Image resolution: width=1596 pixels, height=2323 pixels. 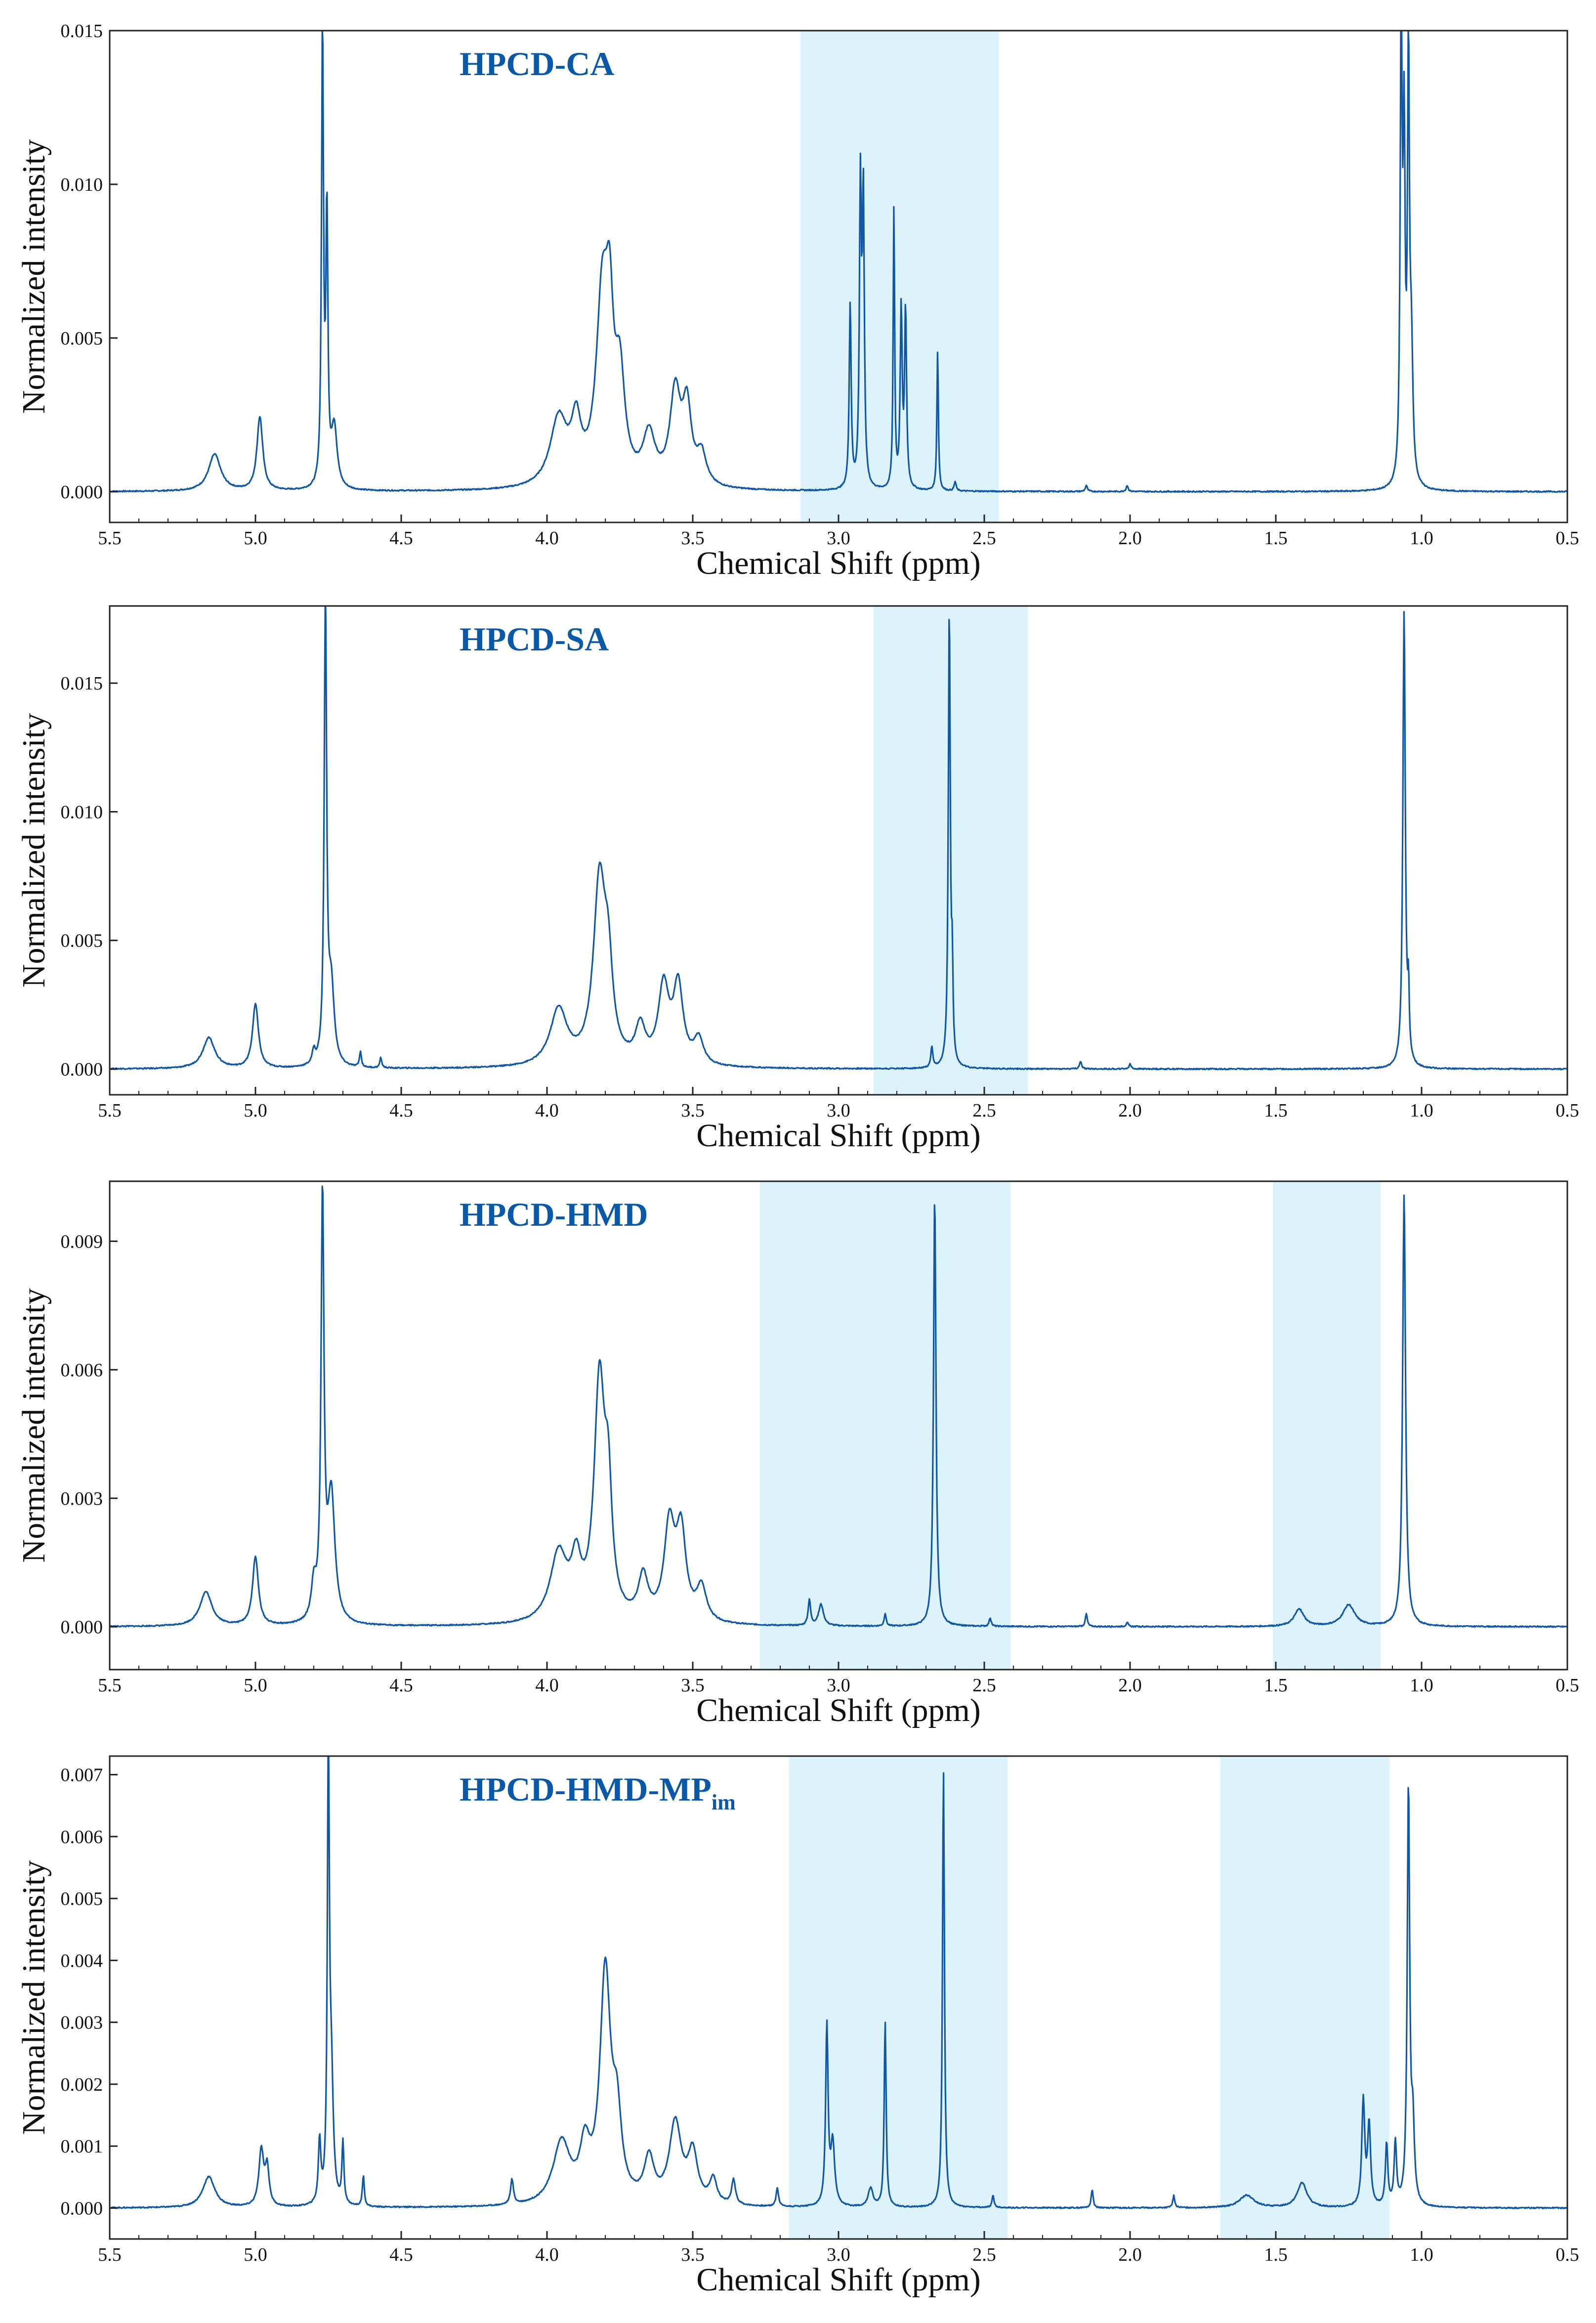 I want to click on panel-title: HPCD-CA, so click(x=537, y=64).